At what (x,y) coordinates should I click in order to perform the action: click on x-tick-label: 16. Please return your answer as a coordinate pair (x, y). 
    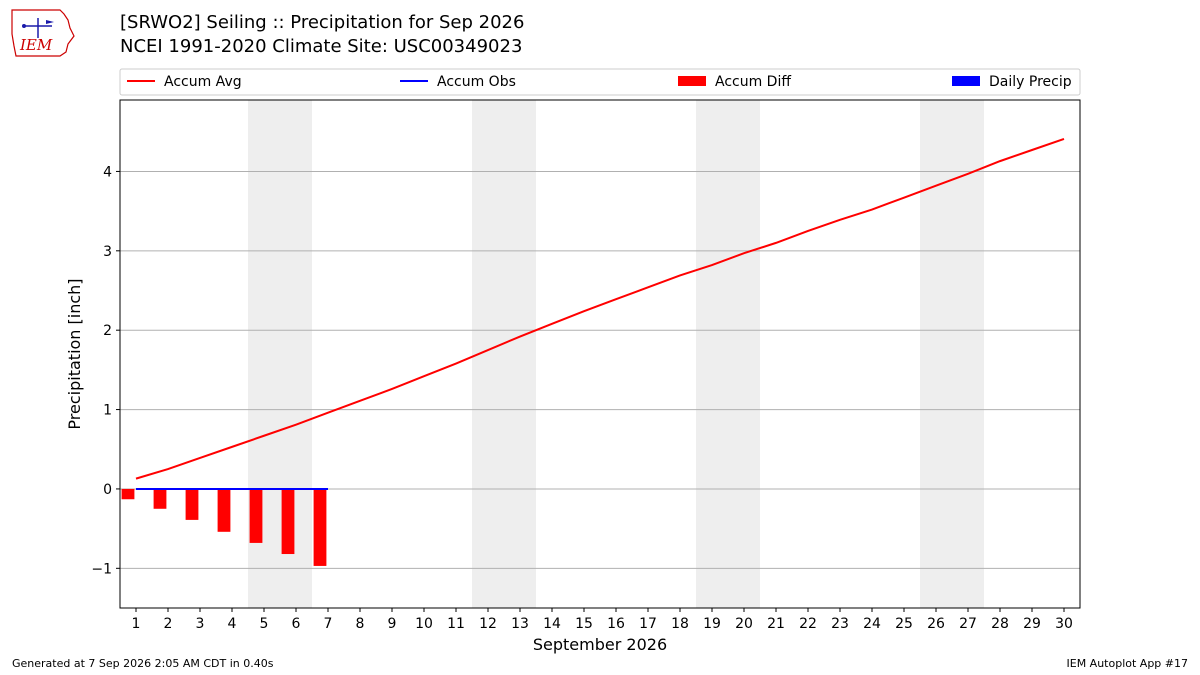
    Looking at the image, I should click on (616, 624).